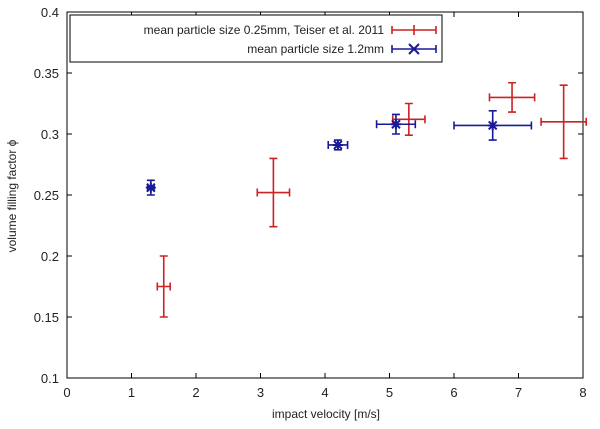 This screenshot has width=600, height=429. Describe the element at coordinates (260, 392) in the screenshot. I see `x-tick-label: 3` at that location.